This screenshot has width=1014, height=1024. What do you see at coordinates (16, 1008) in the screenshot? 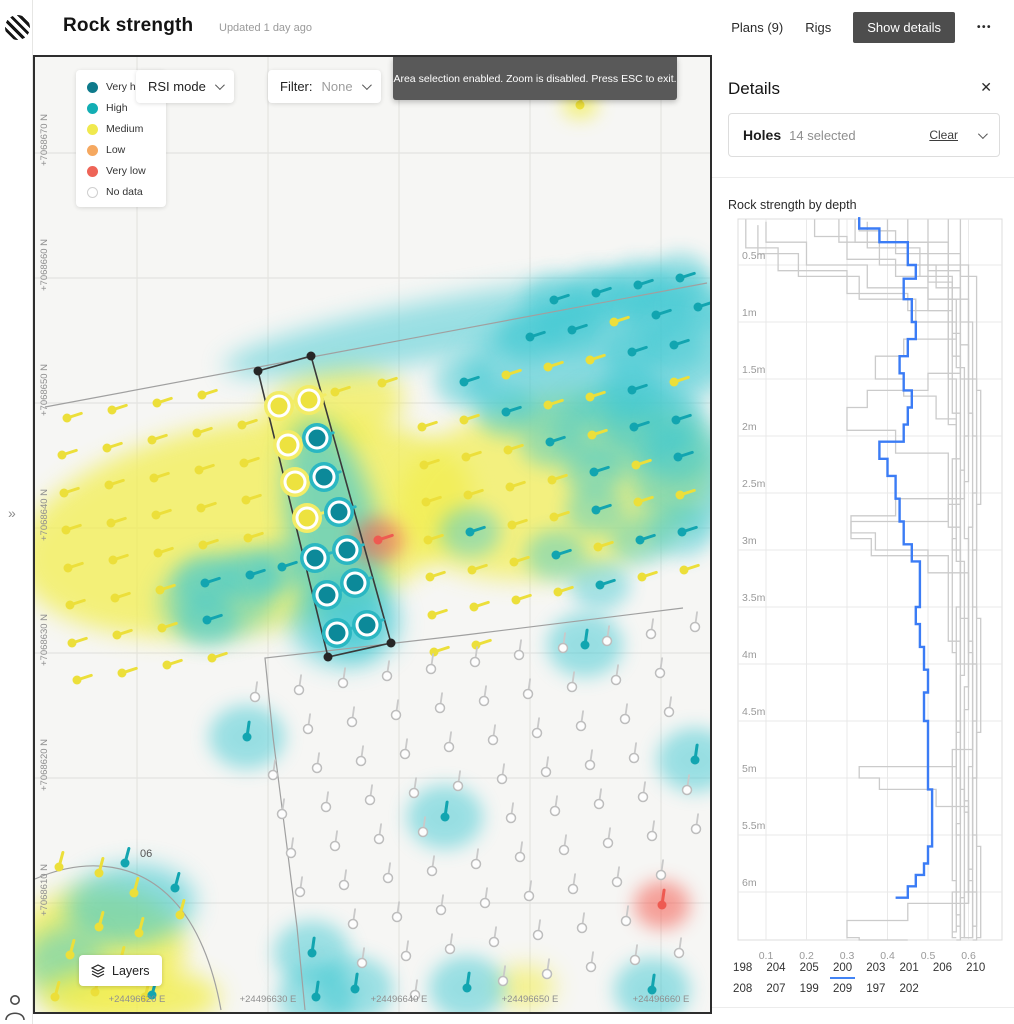
I see `user-profile-icon` at bounding box center [16, 1008].